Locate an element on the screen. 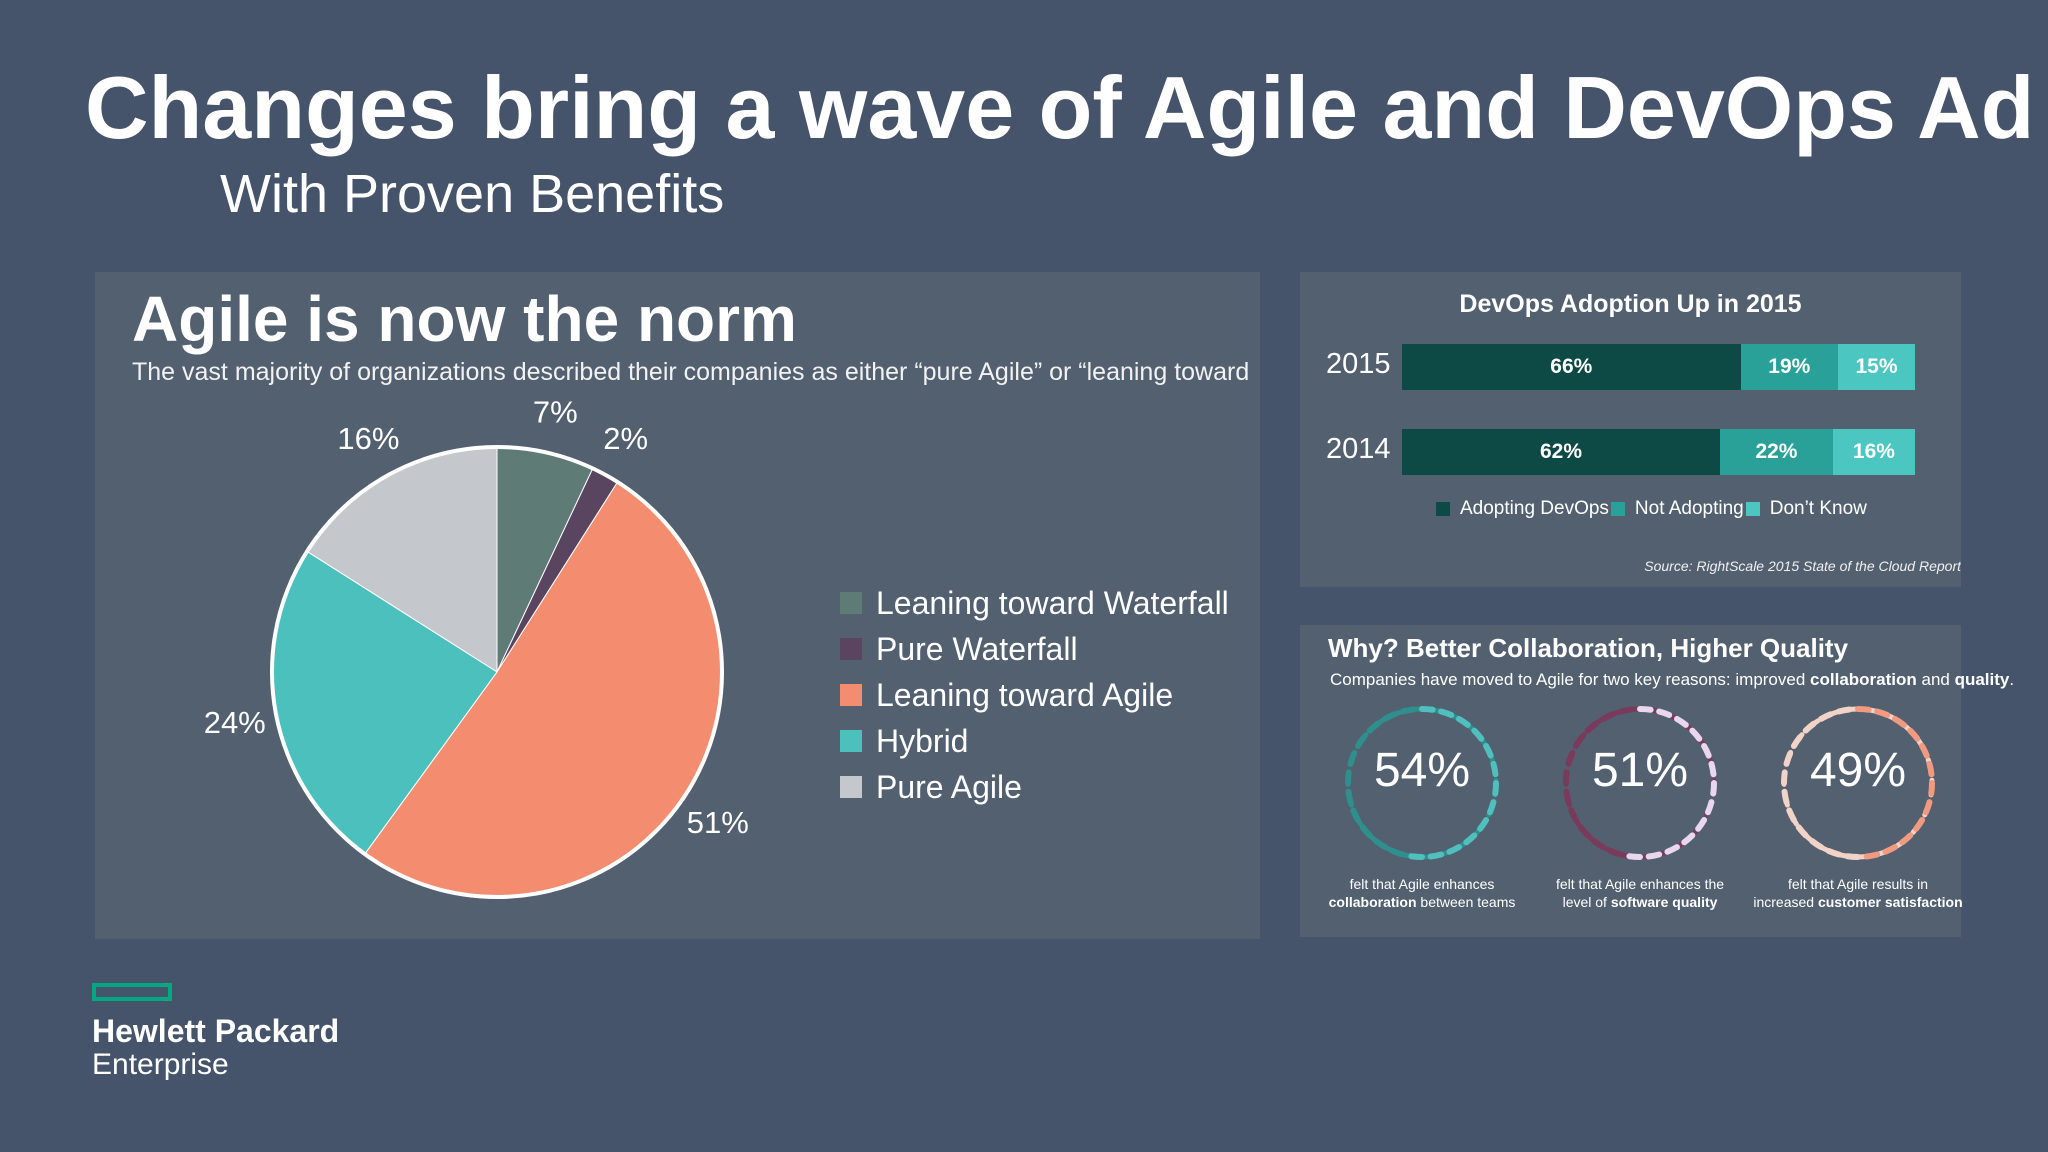 The height and width of the screenshot is (1152, 2048). devops-legend-item: Not Adopting is located at coordinates (1676, 509).